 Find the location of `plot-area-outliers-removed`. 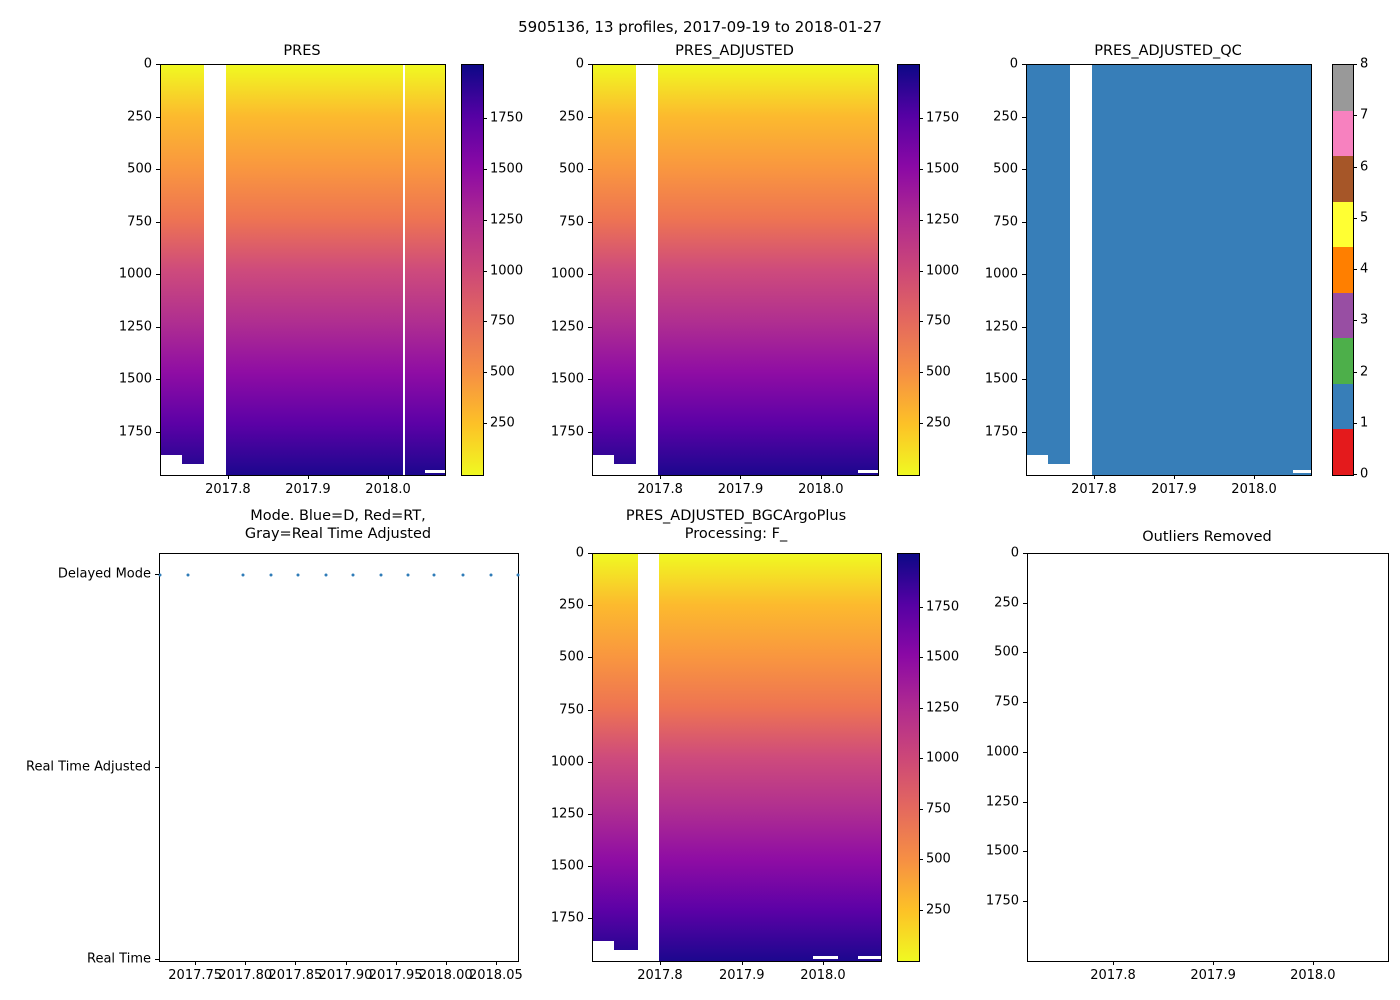

plot-area-outliers-removed is located at coordinates (1208, 757).